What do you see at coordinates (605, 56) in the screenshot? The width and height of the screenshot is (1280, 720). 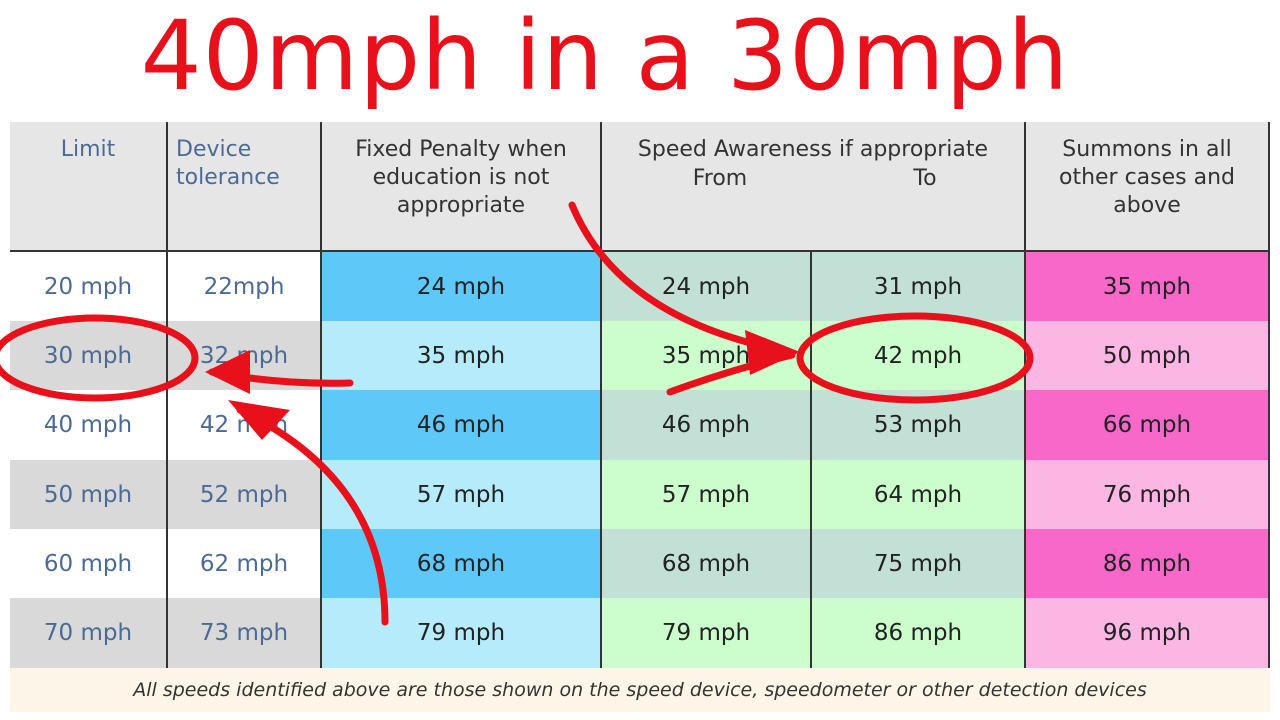 I see `title: 40mph in a 30mph` at bounding box center [605, 56].